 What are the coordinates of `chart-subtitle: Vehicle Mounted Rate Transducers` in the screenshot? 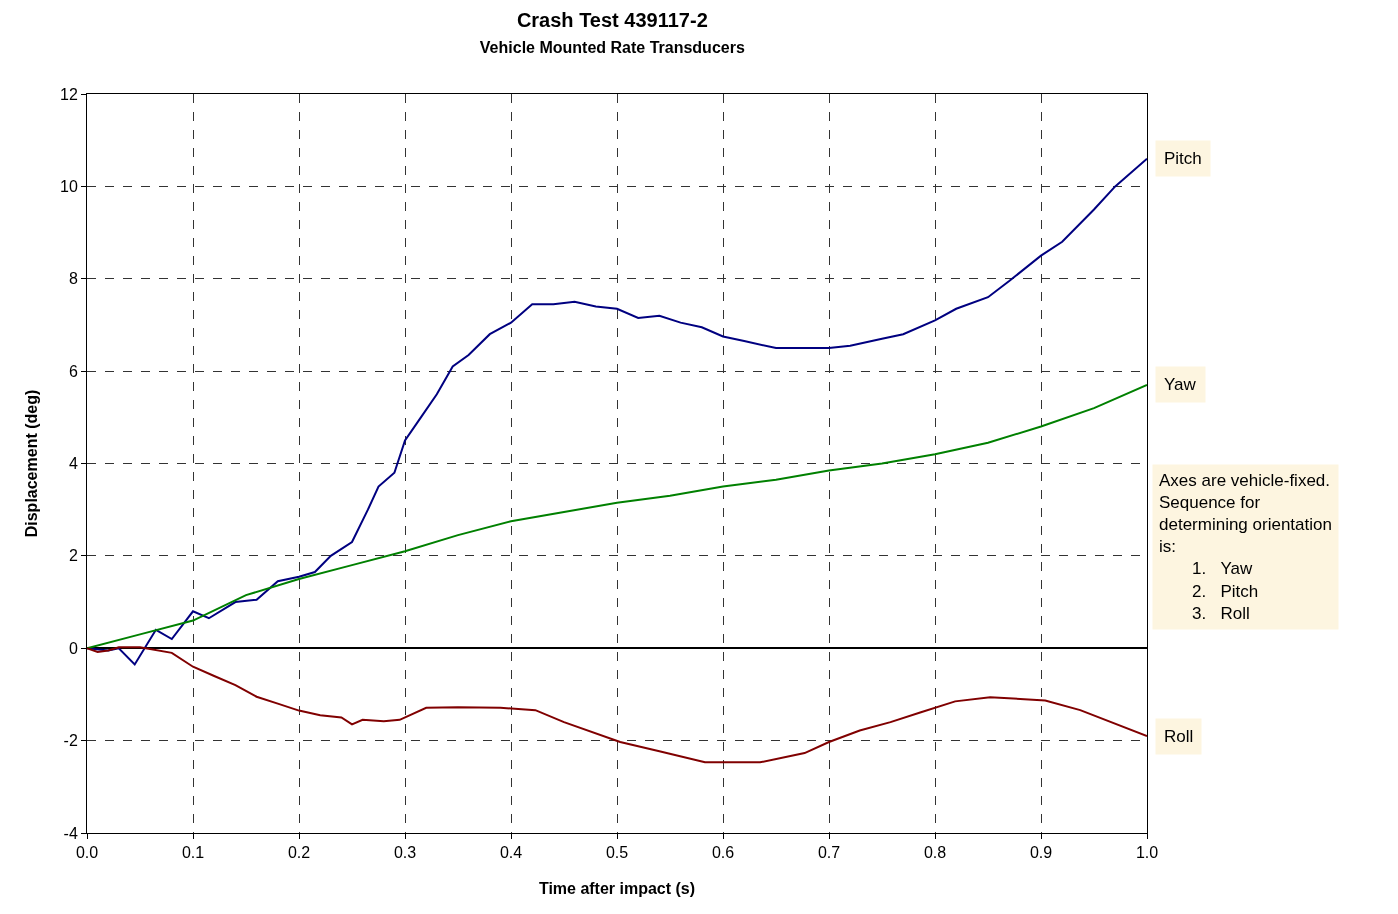 It's located at (612, 48).